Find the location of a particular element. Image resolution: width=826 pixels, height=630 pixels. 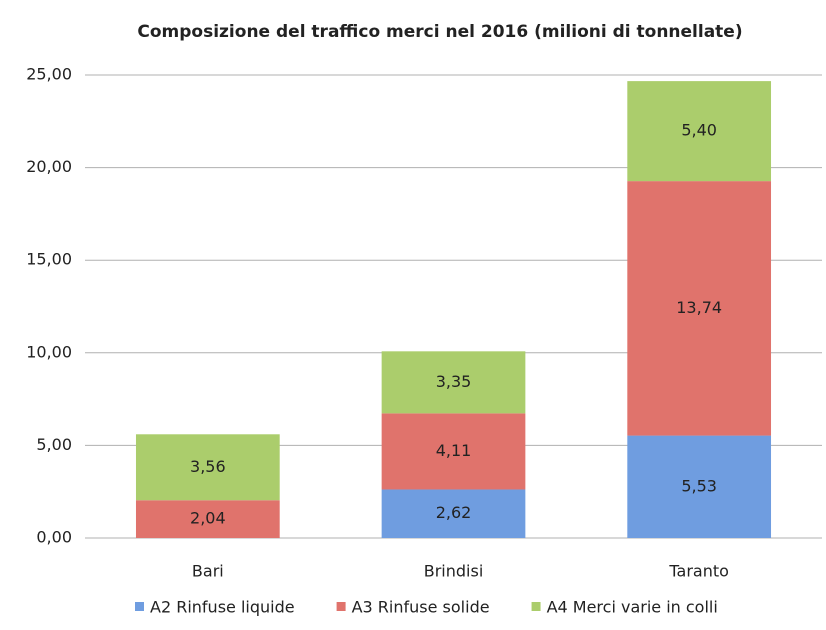

x-tick-label: Bari is located at coordinates (208, 571).